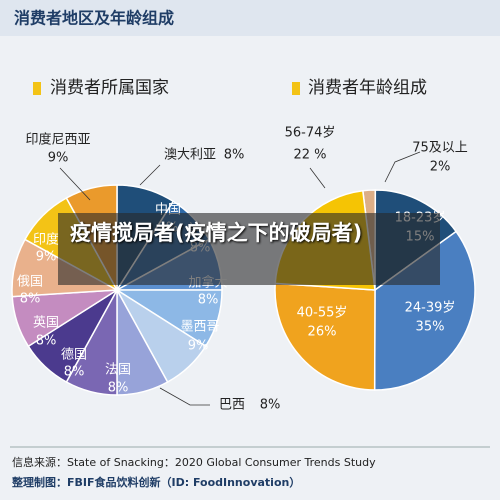 The width and height of the screenshot is (500, 500). Describe the element at coordinates (367, 88) in the screenshot. I see `chart-title: 消费者年龄组成` at that location.